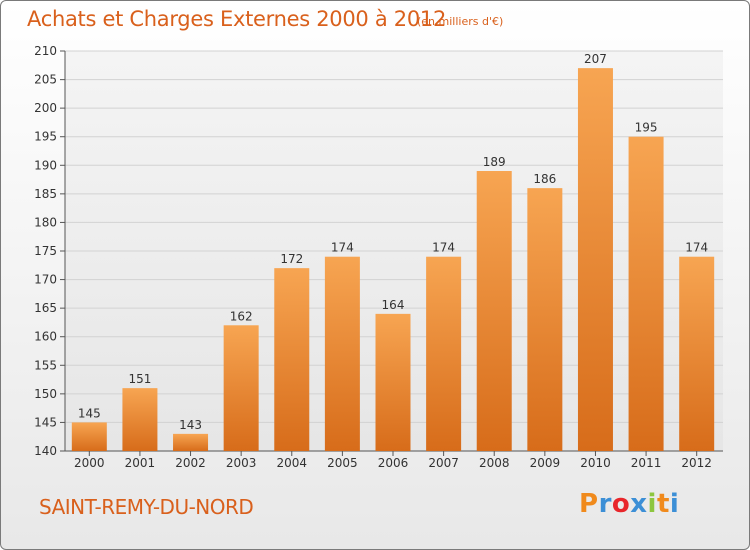 The width and height of the screenshot is (750, 550). What do you see at coordinates (595, 260) in the screenshot?
I see `bar-2010` at bounding box center [595, 260].